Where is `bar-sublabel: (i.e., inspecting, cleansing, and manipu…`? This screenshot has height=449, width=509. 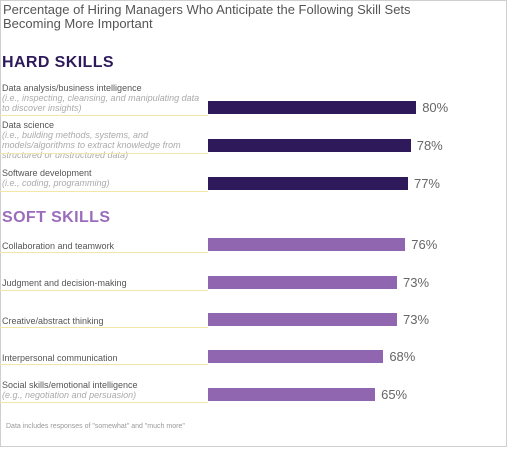 bar-sublabel: (i.e., inspecting, cleansing, and manipu… is located at coordinates (101, 103).